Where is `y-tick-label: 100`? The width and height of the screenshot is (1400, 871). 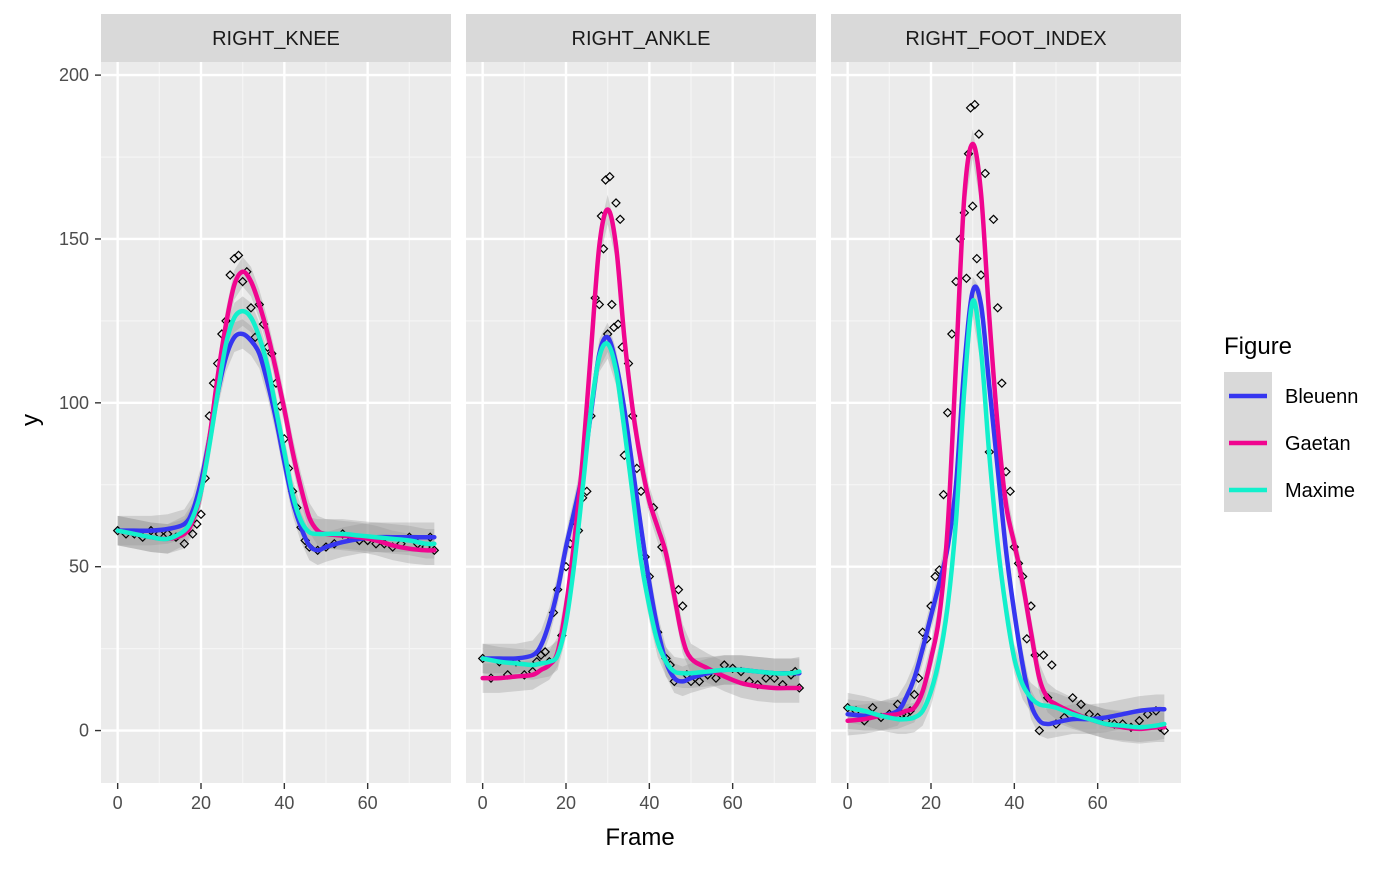 y-tick-label: 100 is located at coordinates (74, 403).